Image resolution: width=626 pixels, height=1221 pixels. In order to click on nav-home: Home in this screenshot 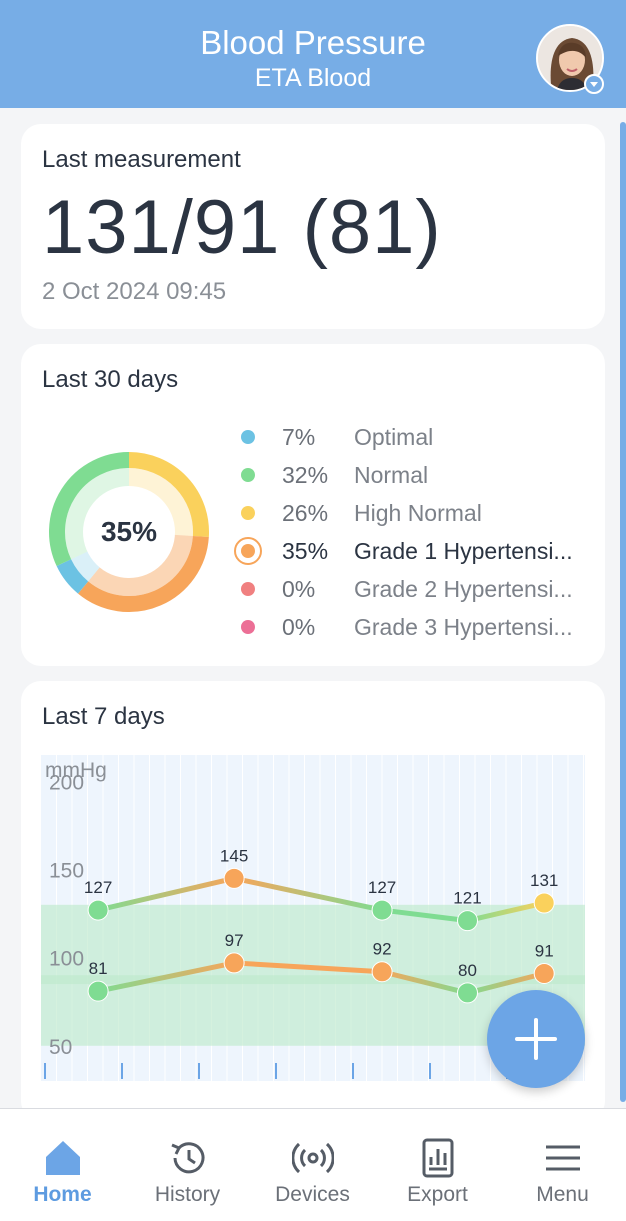, I will do `click(62, 1165)`.